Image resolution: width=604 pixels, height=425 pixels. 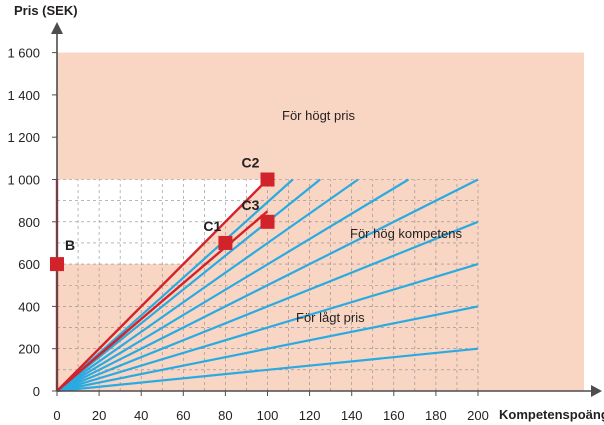 I want to click on y-tick-label: 200, so click(x=29, y=349).